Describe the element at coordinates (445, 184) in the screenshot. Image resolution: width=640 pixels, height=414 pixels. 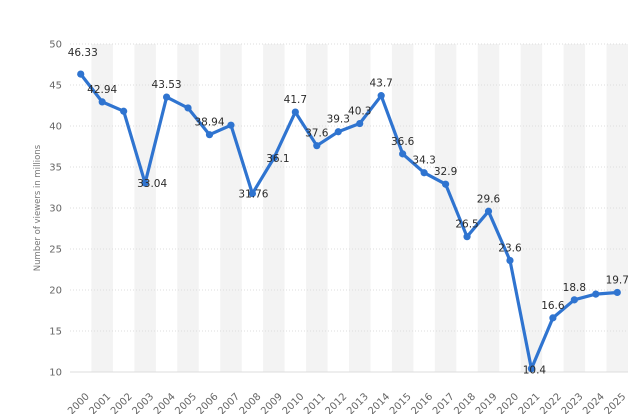
I see `data-point-2017` at that location.